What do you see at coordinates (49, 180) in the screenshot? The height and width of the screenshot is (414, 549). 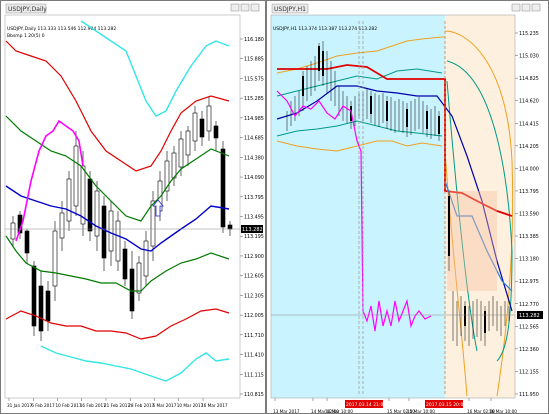 I see `ma-magenta-line` at bounding box center [49, 180].